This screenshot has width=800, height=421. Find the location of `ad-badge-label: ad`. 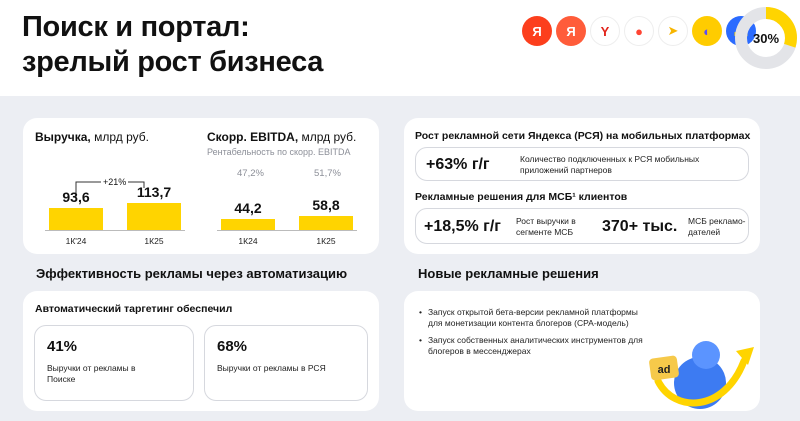

ad-badge-label: ad is located at coordinates (664, 370).